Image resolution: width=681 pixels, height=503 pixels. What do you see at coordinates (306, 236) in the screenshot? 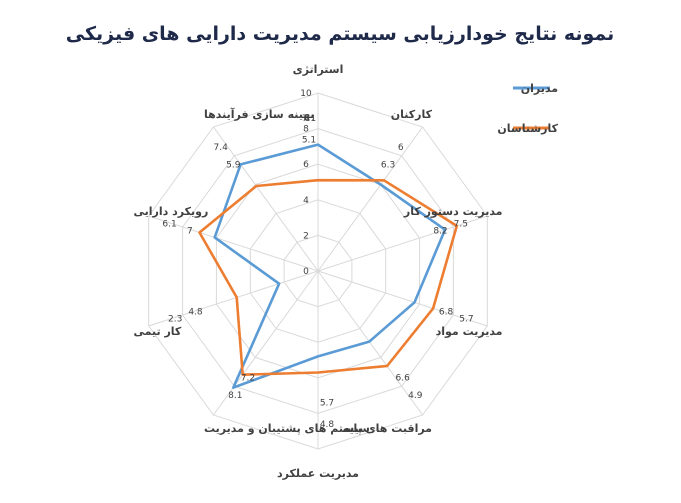
I see `r-tick-label: 2` at bounding box center [306, 236].